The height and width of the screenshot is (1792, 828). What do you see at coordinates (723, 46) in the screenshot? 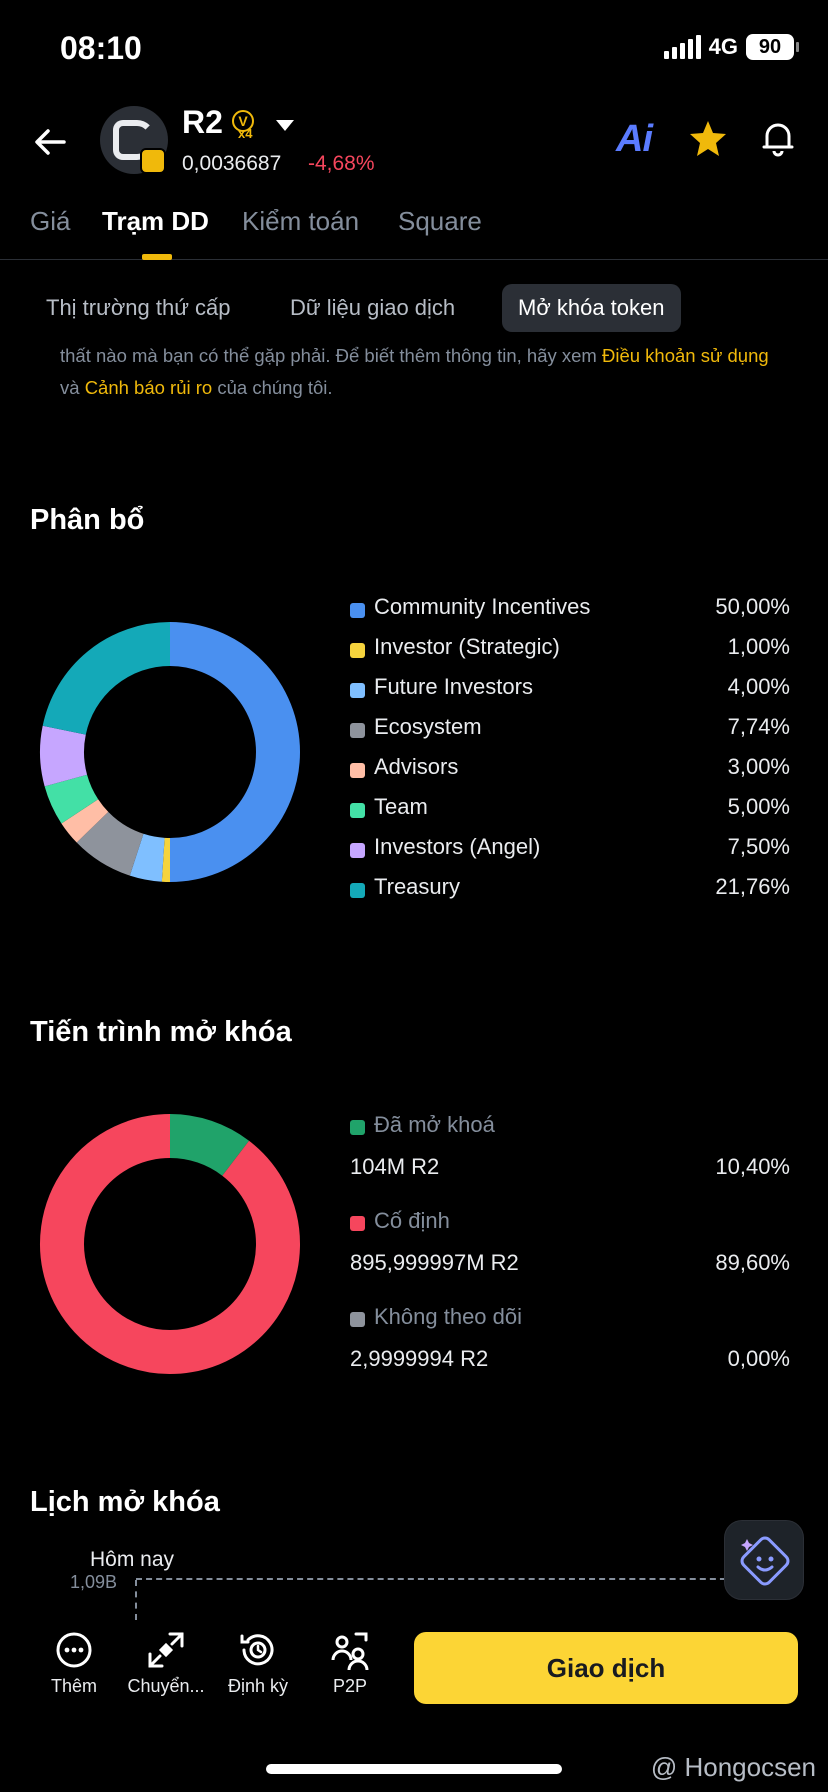
I see `network-type: 4G` at bounding box center [723, 46].